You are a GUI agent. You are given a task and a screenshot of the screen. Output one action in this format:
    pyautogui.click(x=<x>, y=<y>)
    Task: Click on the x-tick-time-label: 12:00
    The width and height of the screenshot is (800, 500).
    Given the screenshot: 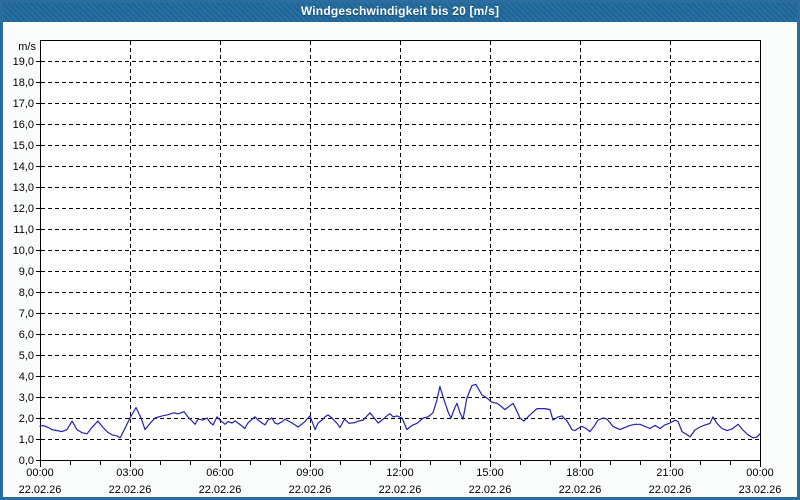 What is the action you would take?
    pyautogui.click(x=400, y=473)
    